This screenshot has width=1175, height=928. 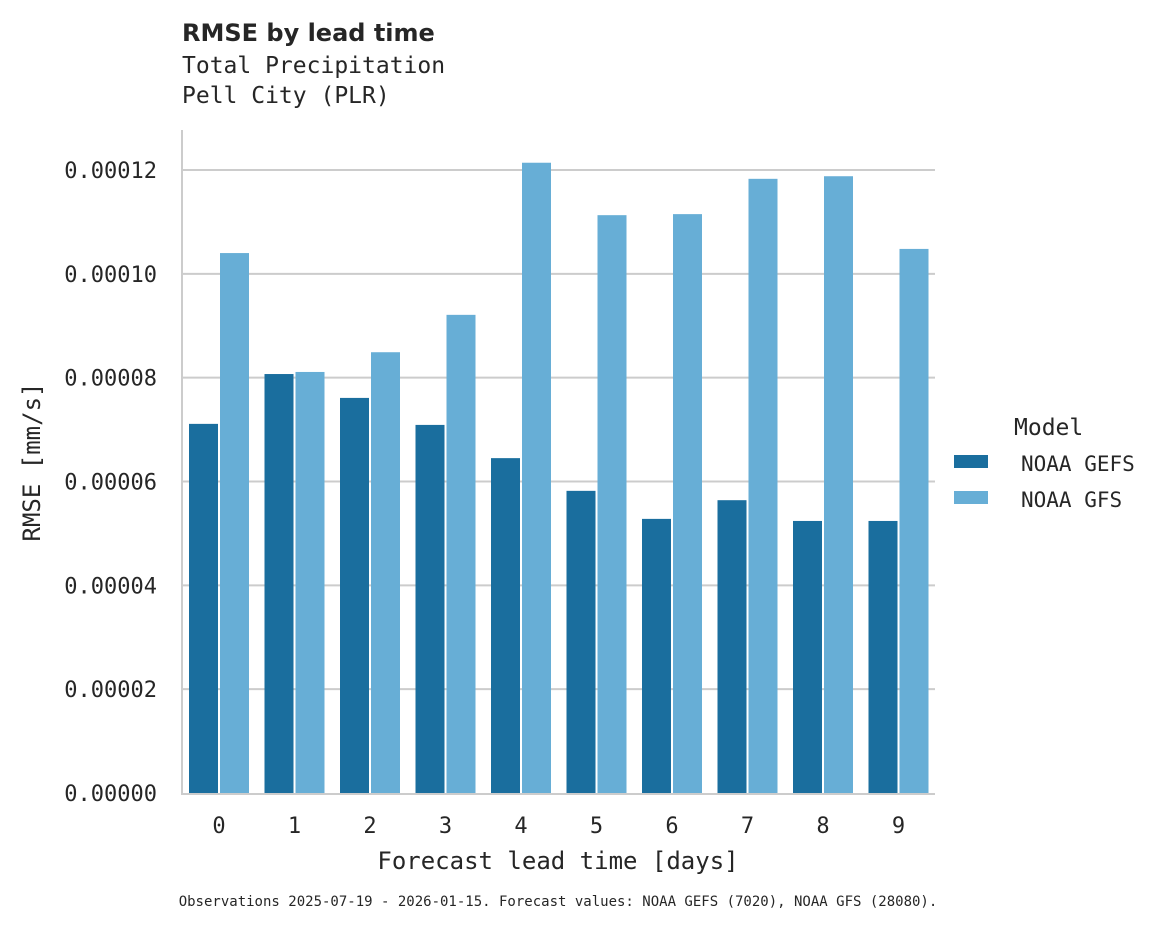 What do you see at coordinates (520, 826) in the screenshot?
I see `x-tick-label: 4` at bounding box center [520, 826].